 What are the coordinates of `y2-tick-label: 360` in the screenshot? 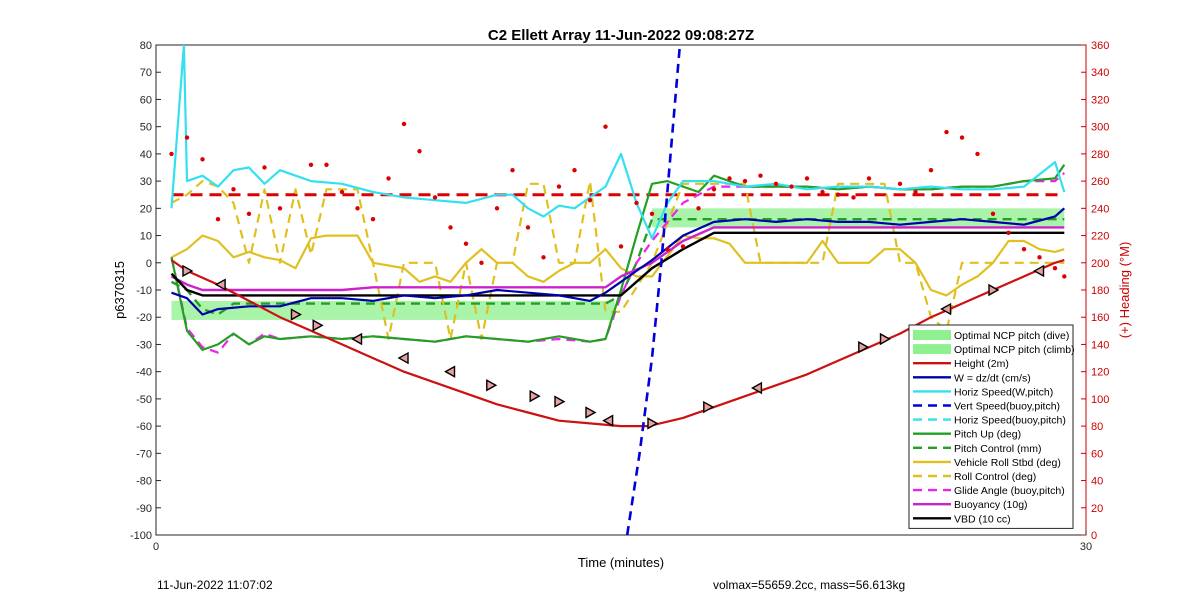 It's located at (1100, 46).